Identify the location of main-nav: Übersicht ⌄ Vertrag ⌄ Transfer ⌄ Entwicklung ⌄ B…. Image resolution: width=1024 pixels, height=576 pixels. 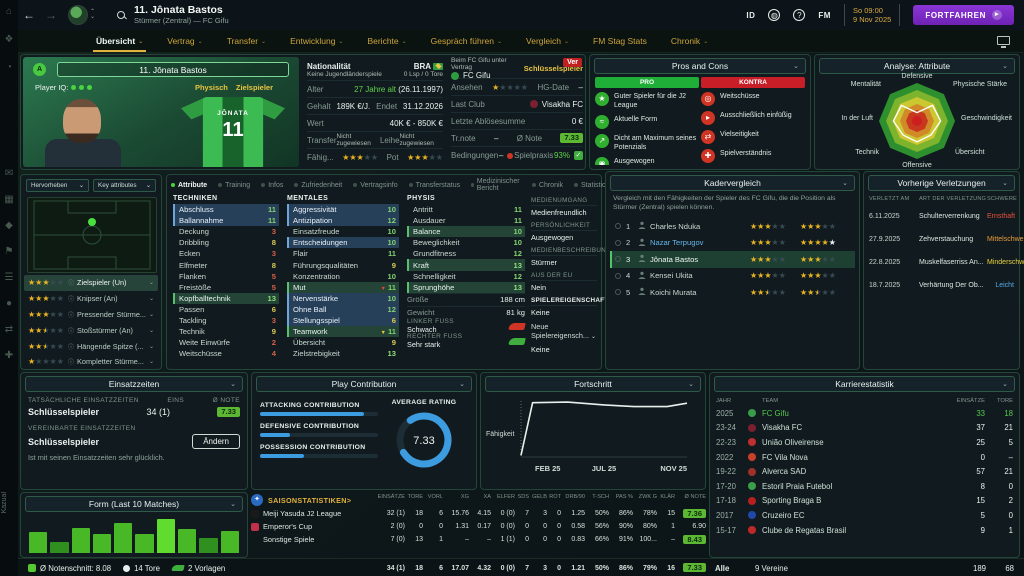
(521, 41).